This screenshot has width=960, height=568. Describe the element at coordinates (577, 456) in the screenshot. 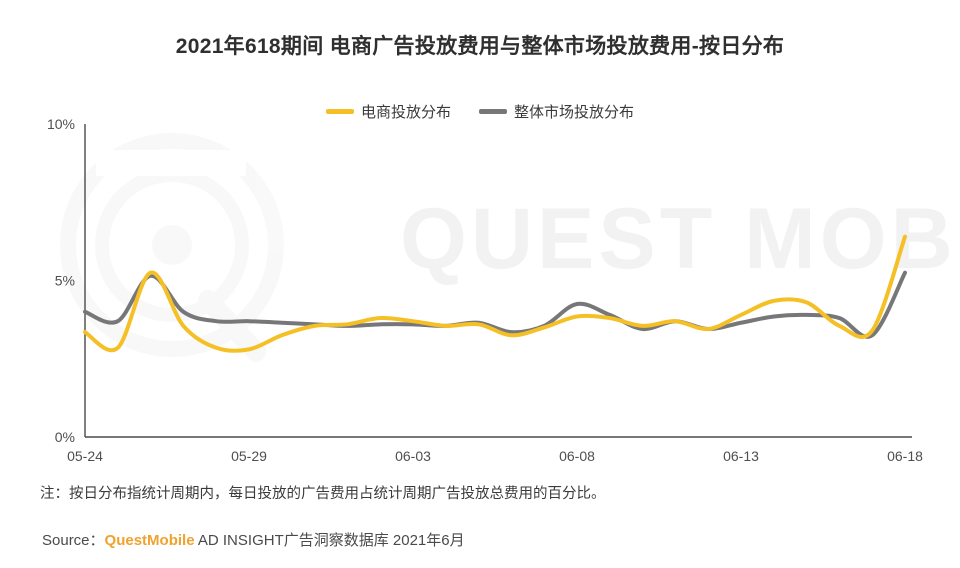

I see `x-tick-label: 06-08` at that location.